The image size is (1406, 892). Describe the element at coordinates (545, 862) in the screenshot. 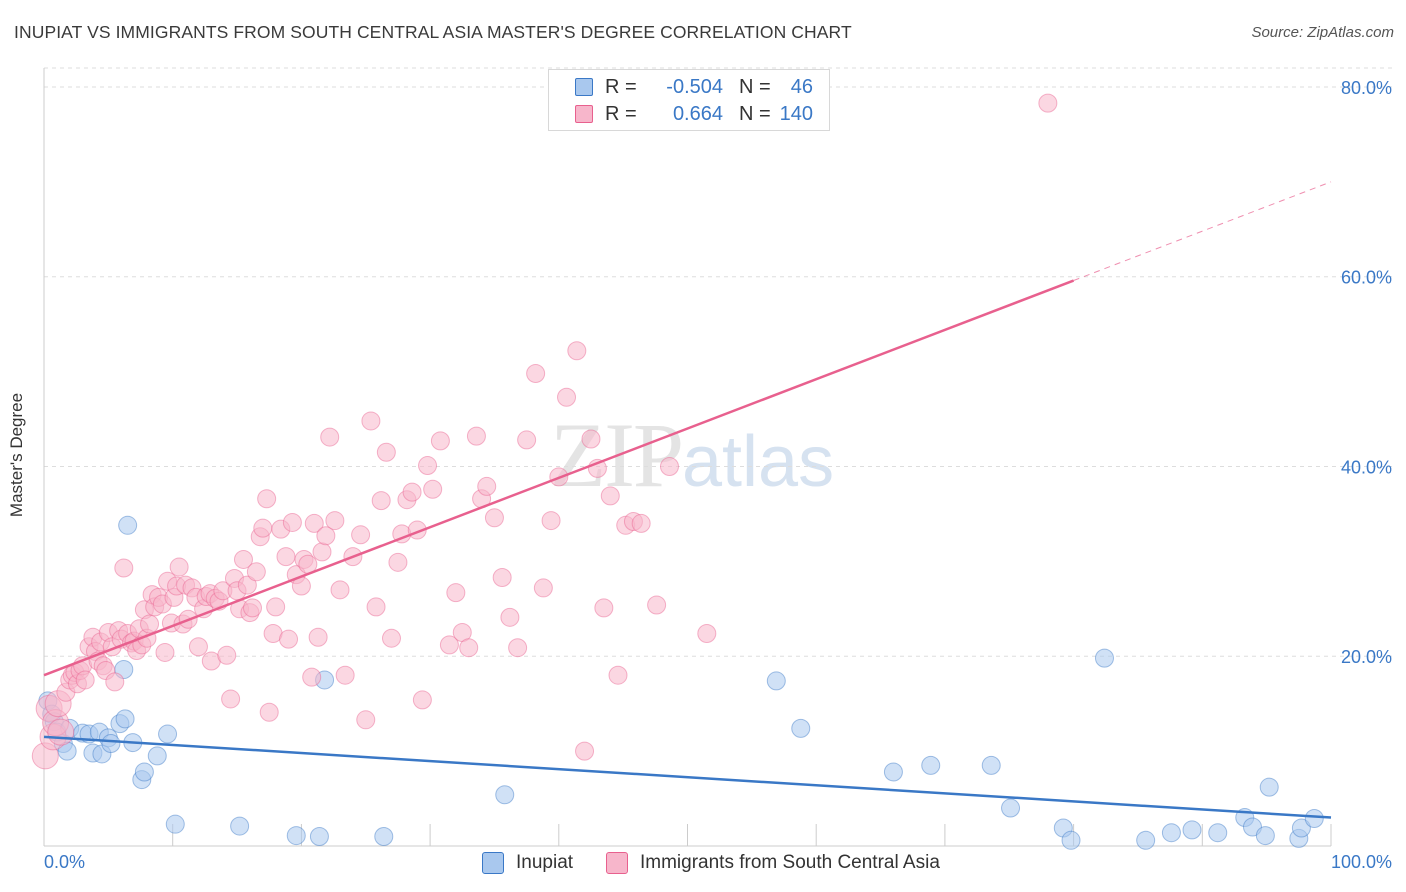

I see `series-label-inupiat: Inupiat` at that location.